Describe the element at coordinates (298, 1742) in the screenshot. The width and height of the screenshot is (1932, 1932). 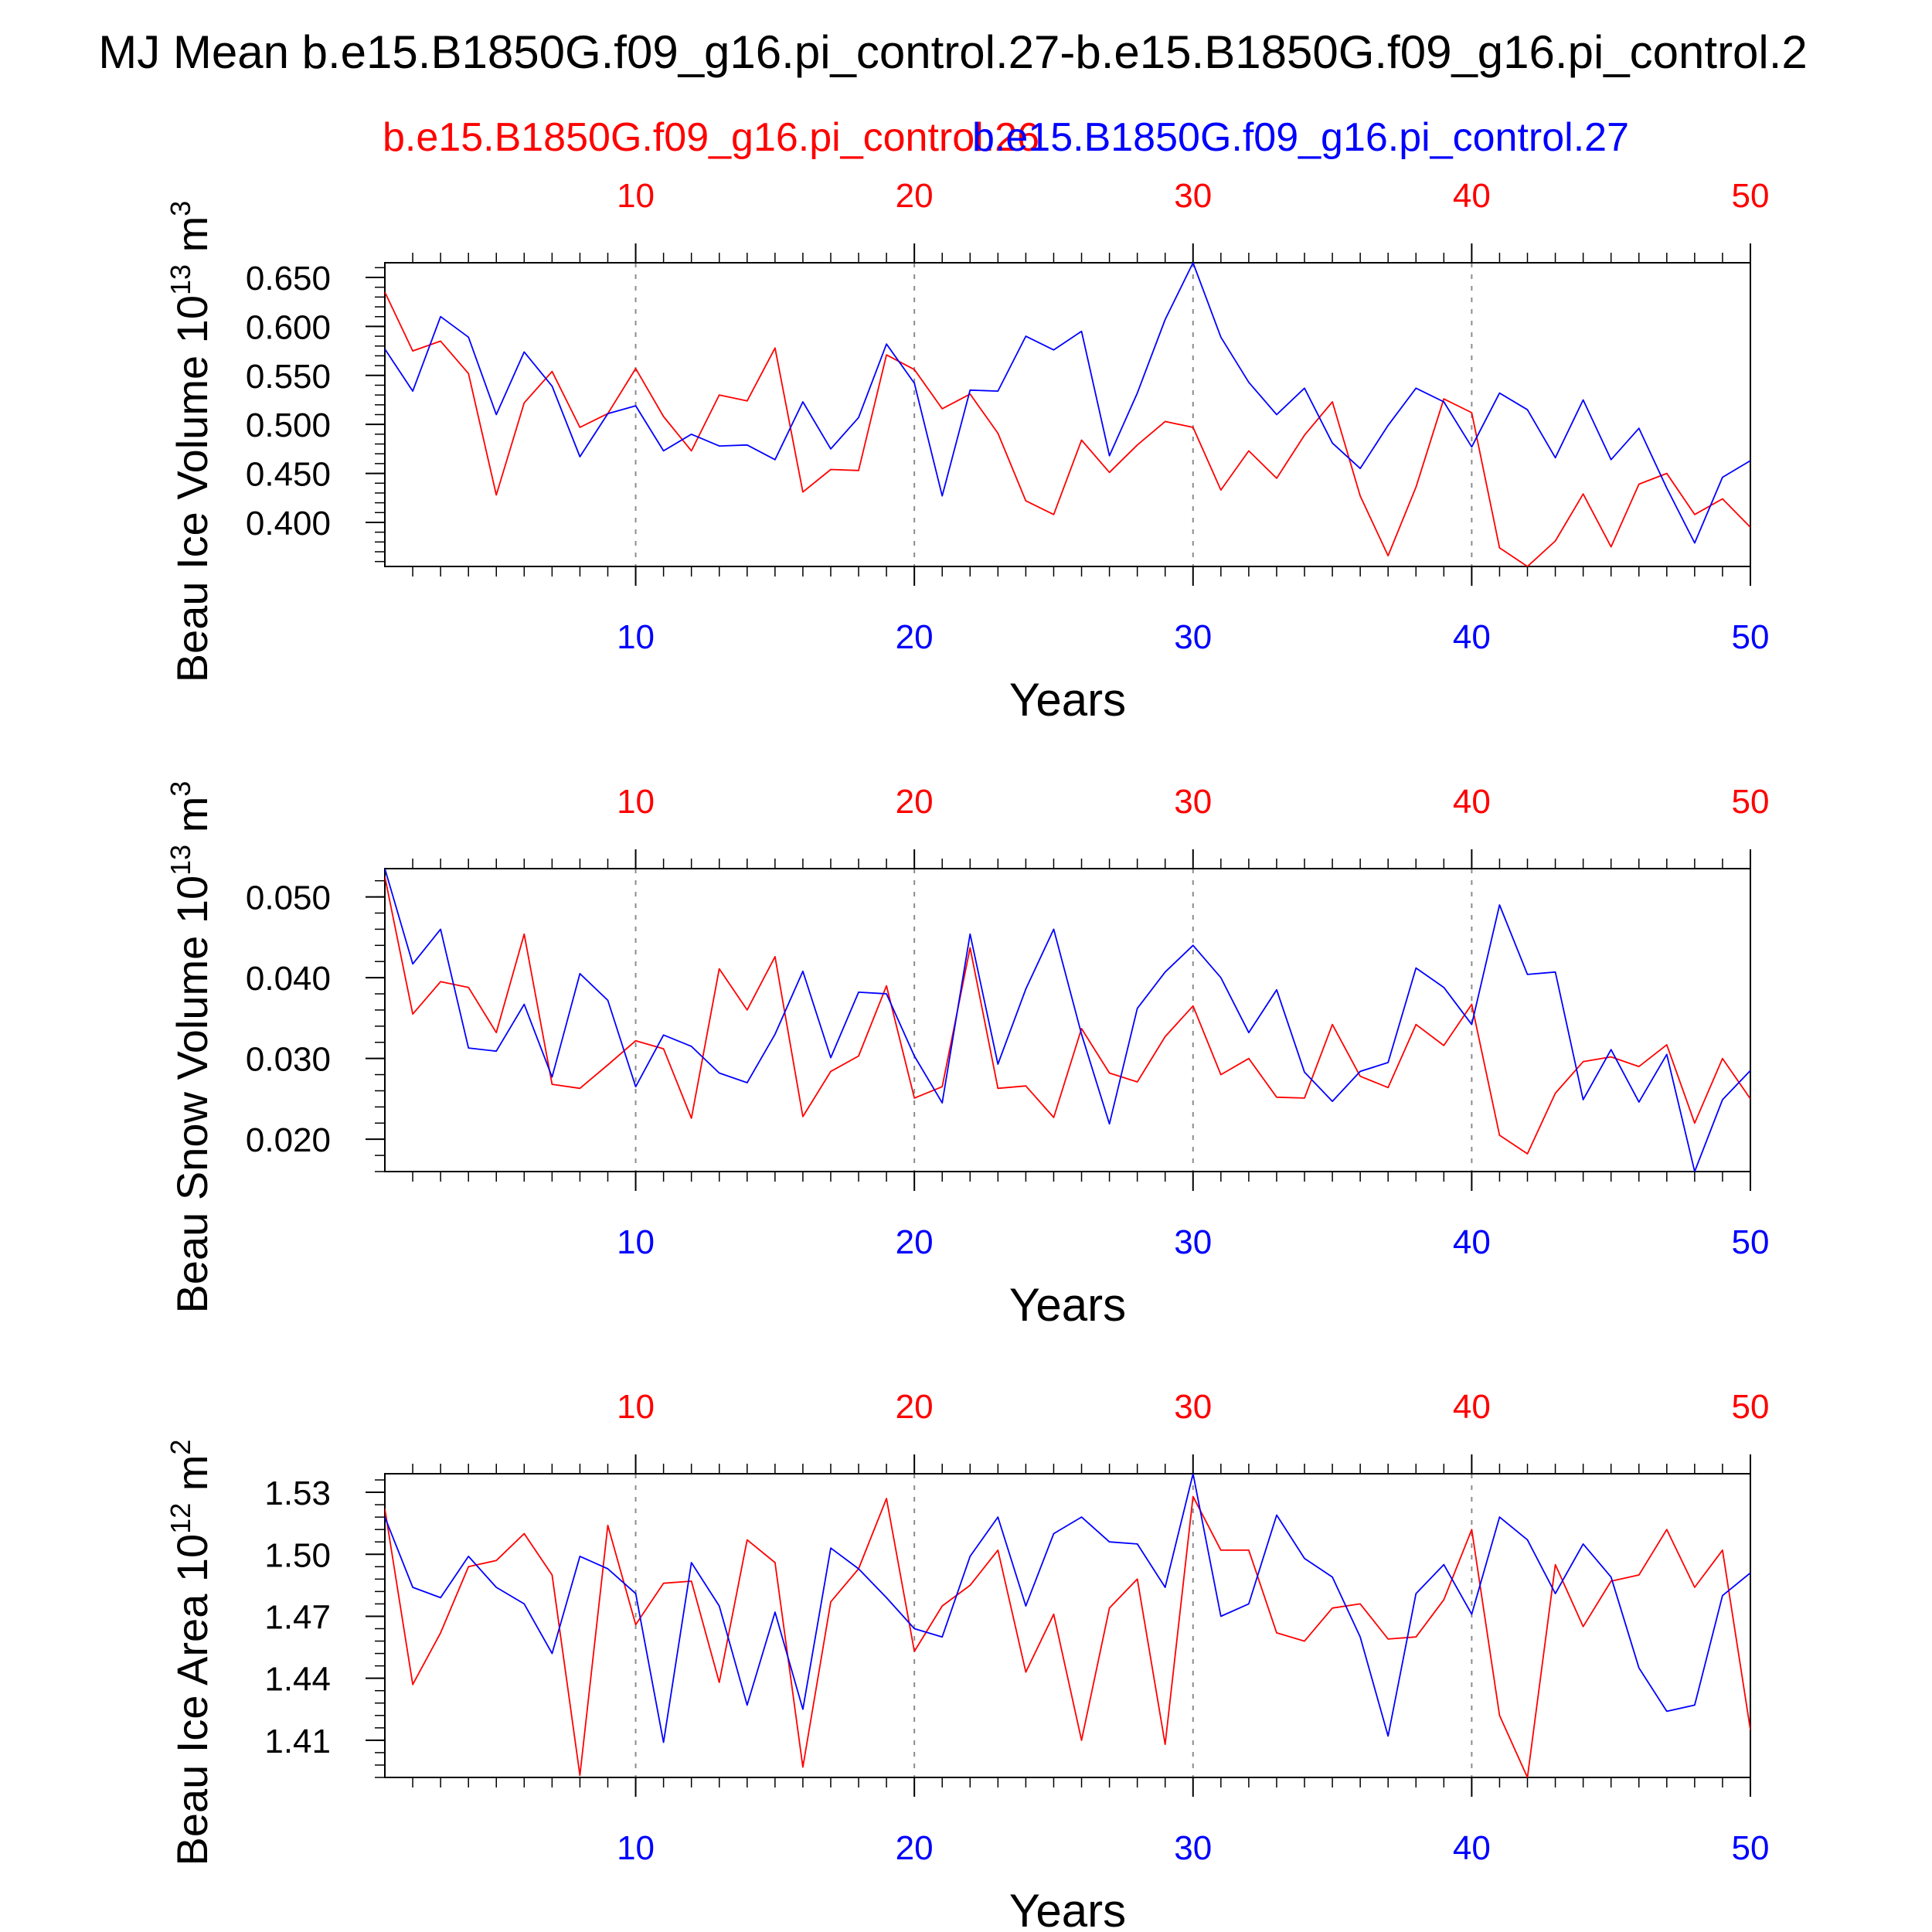
I see `y-tick-label: 1.41` at that location.